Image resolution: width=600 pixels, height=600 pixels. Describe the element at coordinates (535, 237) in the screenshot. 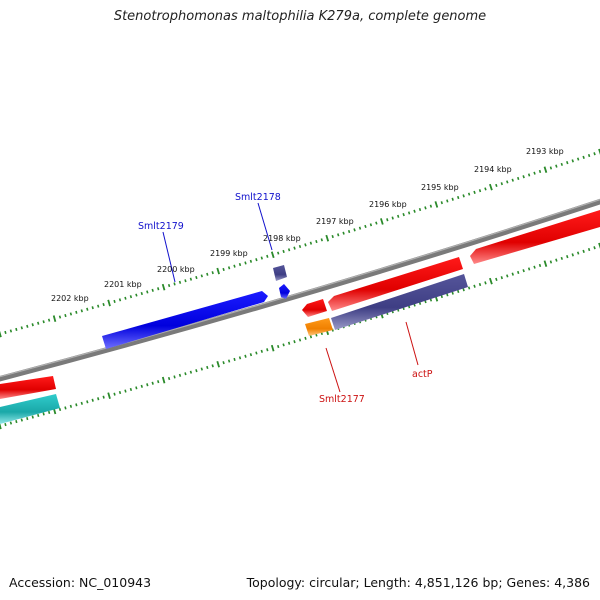

I see `gene-red-right` at that location.